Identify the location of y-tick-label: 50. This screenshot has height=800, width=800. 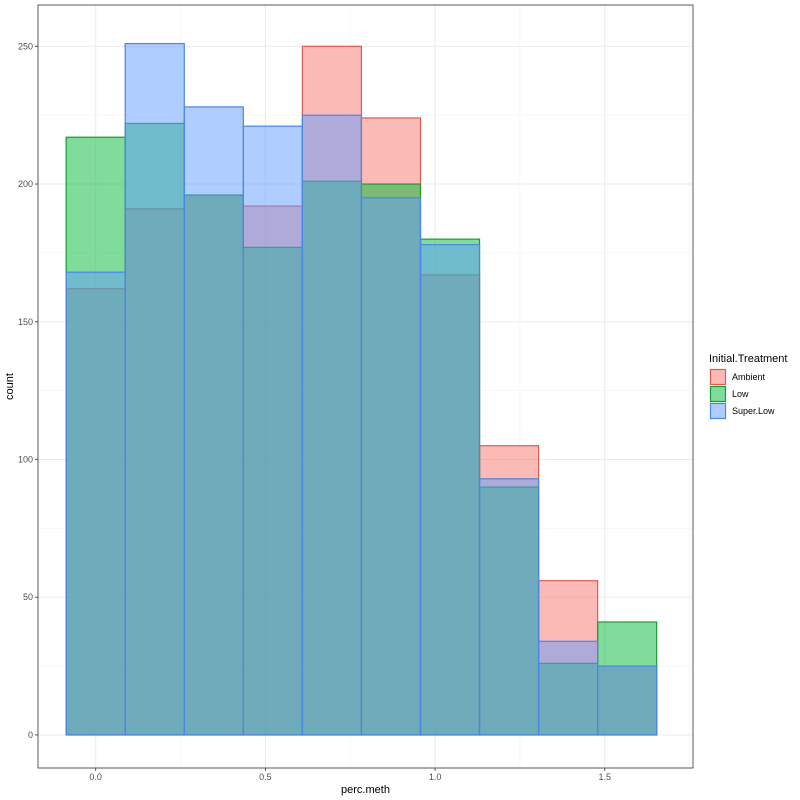
(28, 597).